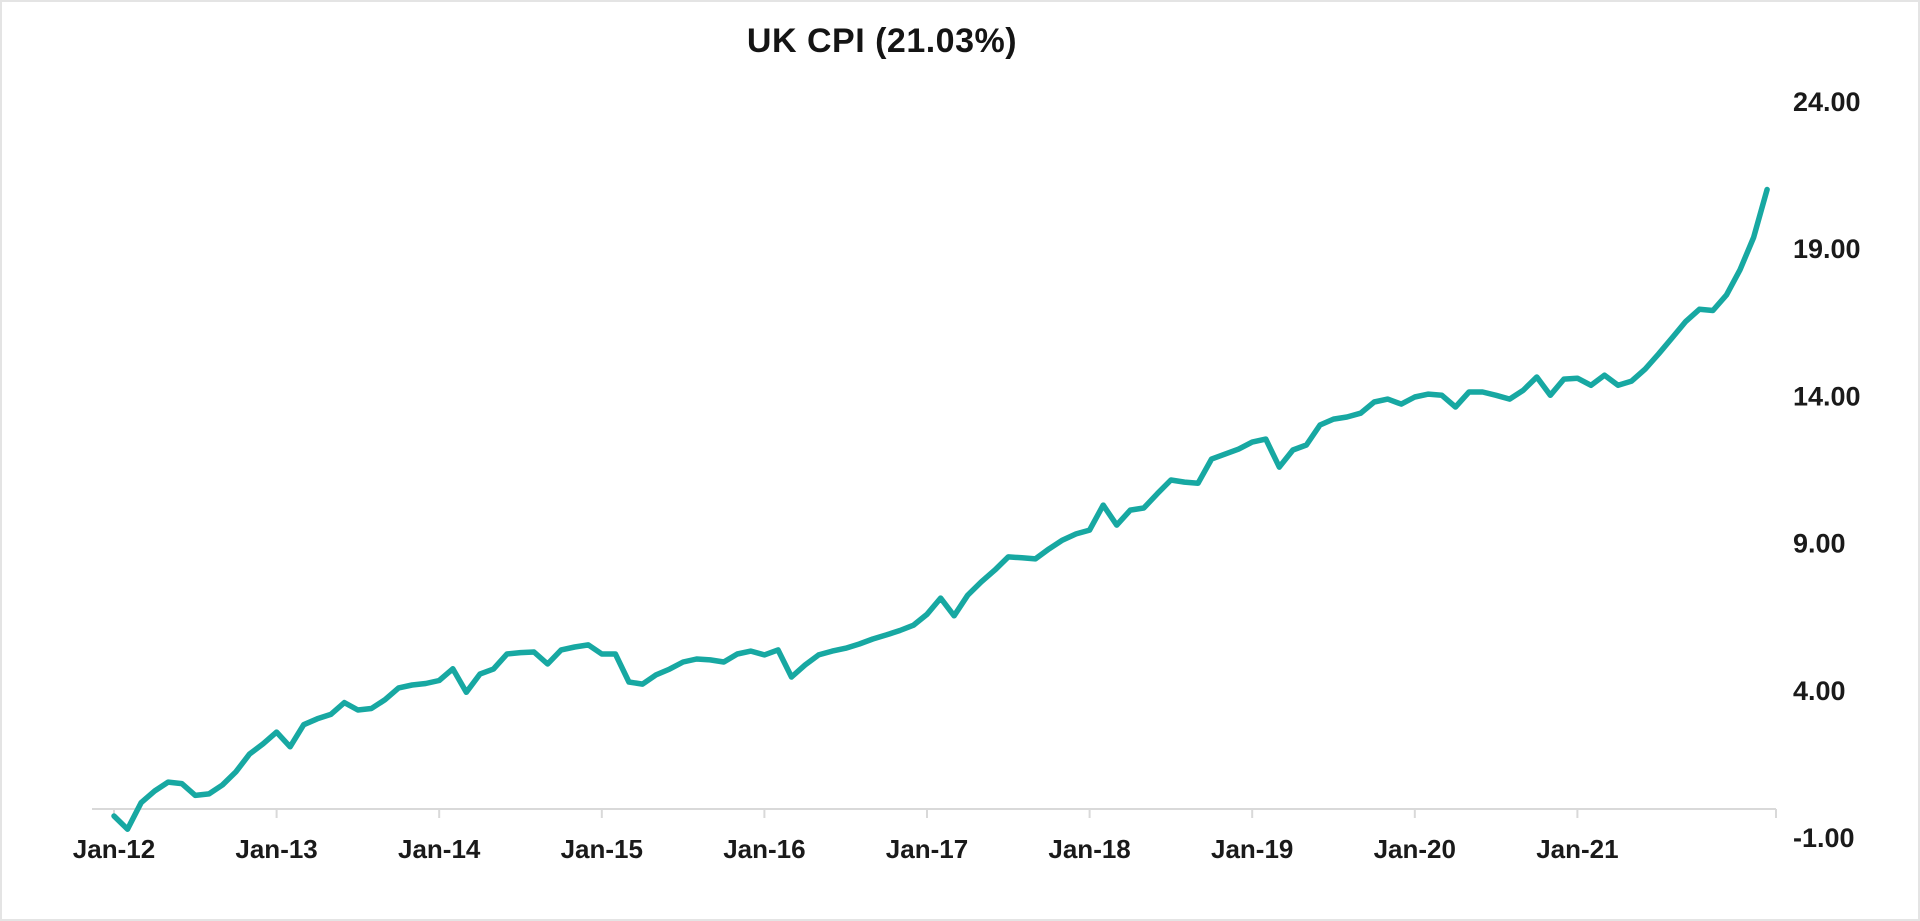 The image size is (1920, 921). Describe the element at coordinates (1089, 849) in the screenshot. I see `x-axis-label: Jan-18` at that location.